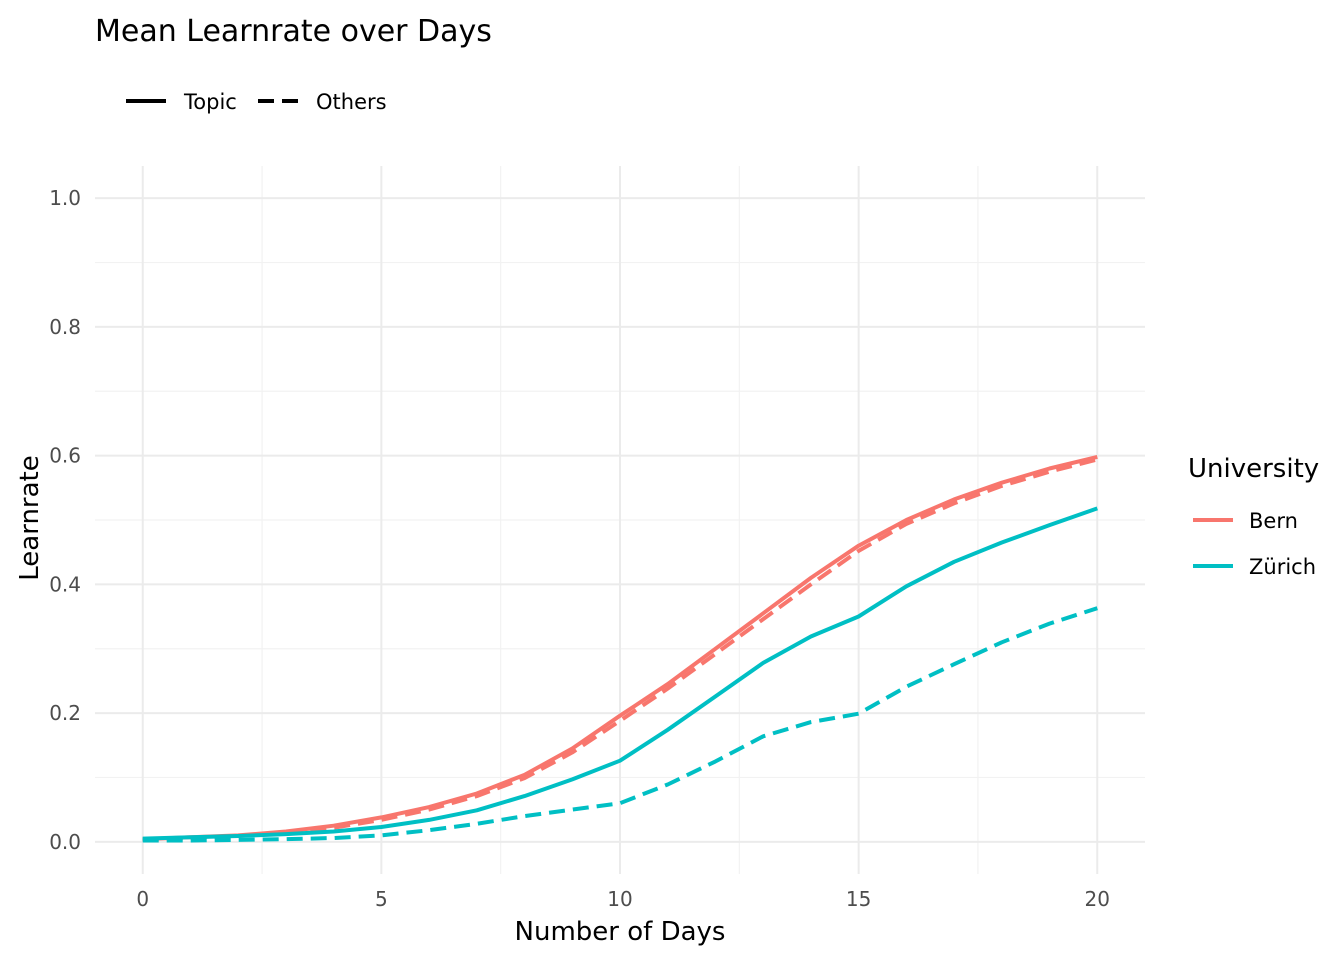  Describe the element at coordinates (65, 584) in the screenshot. I see `y-tick-label: 0.4` at that location.